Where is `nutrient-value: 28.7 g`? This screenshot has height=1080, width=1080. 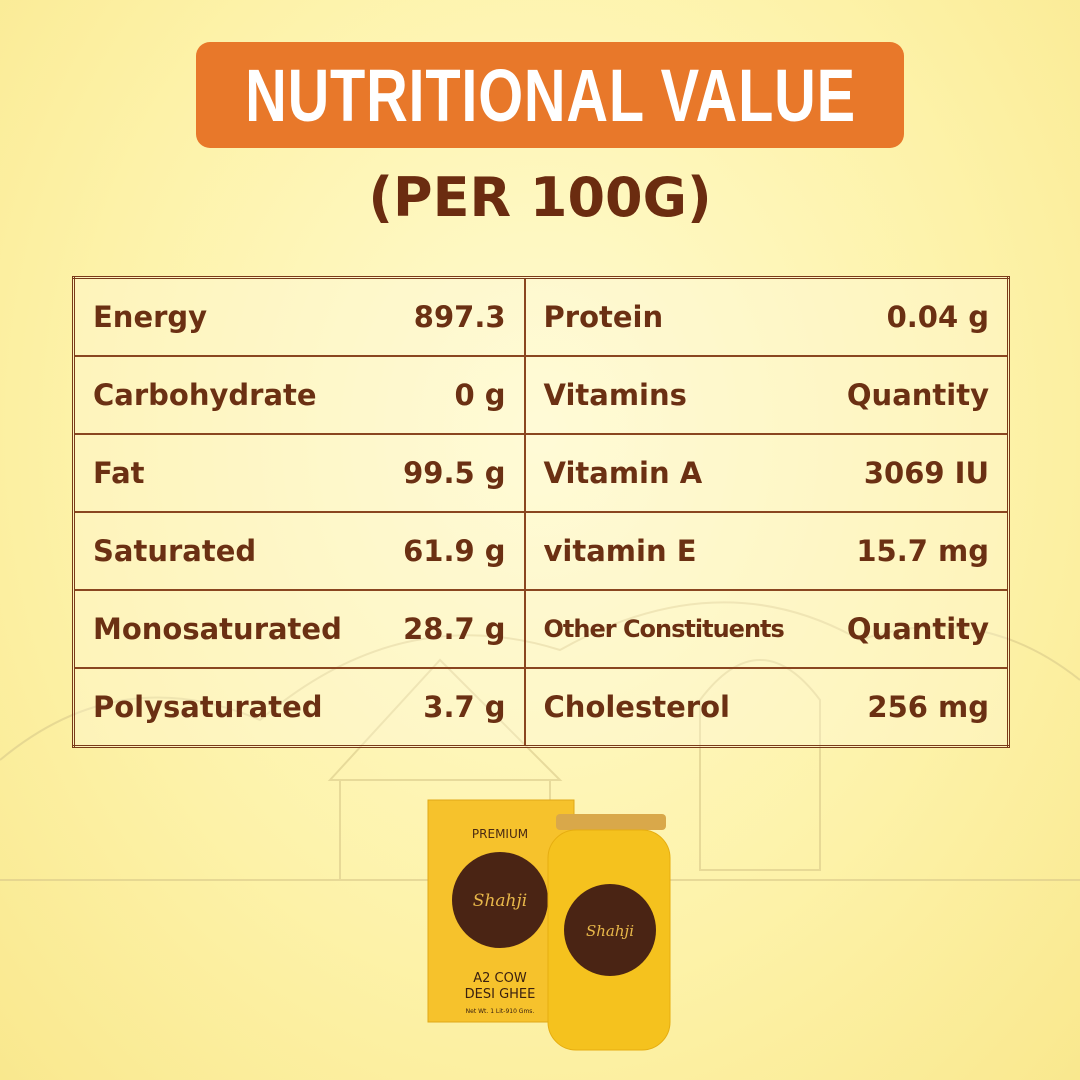 nutrient-value: 28.7 g is located at coordinates (451, 629).